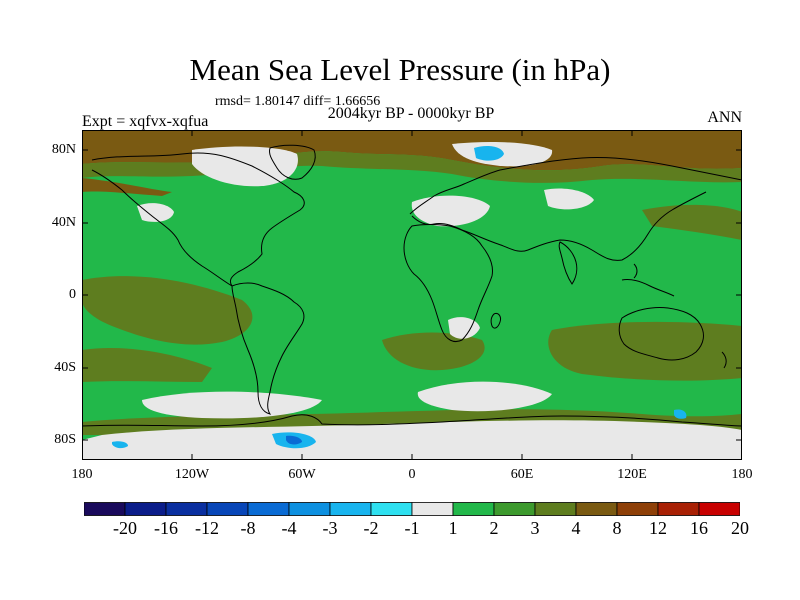 The height and width of the screenshot is (600, 800). What do you see at coordinates (371, 528) in the screenshot?
I see `colorbar-label: -2` at bounding box center [371, 528].